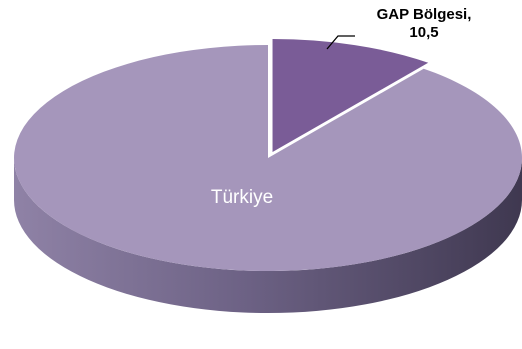 The width and height of the screenshot is (522, 349). Describe the element at coordinates (424, 14) in the screenshot. I see `callout-label-line1: GAP Bölgesi,` at that location.